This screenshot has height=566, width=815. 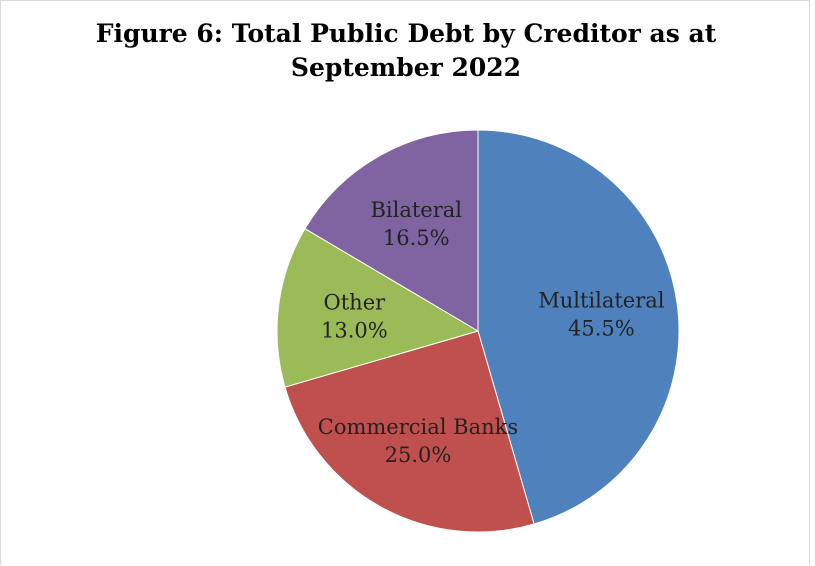 I want to click on pie-slice-other, so click(x=378, y=307).